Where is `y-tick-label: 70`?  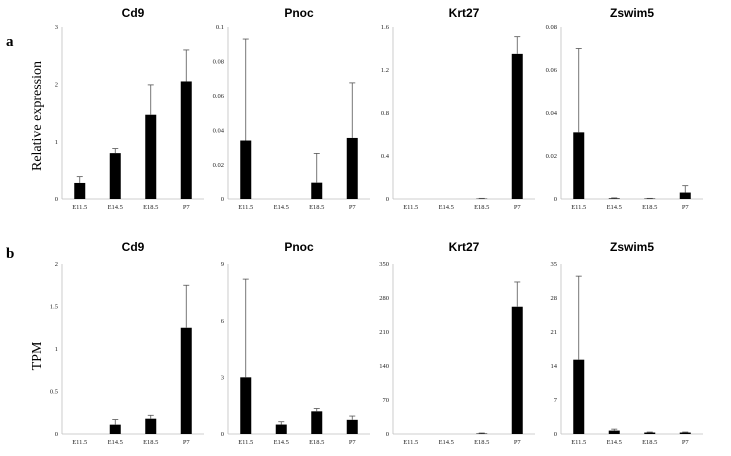
y-tick-label: 70 is located at coordinates (386, 400).